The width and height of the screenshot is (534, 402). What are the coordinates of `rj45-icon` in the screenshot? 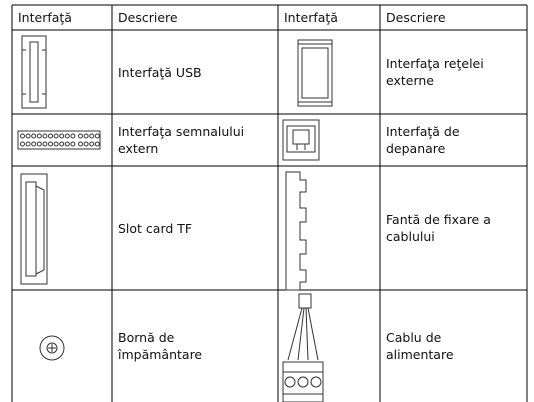 It's located at (301, 140).